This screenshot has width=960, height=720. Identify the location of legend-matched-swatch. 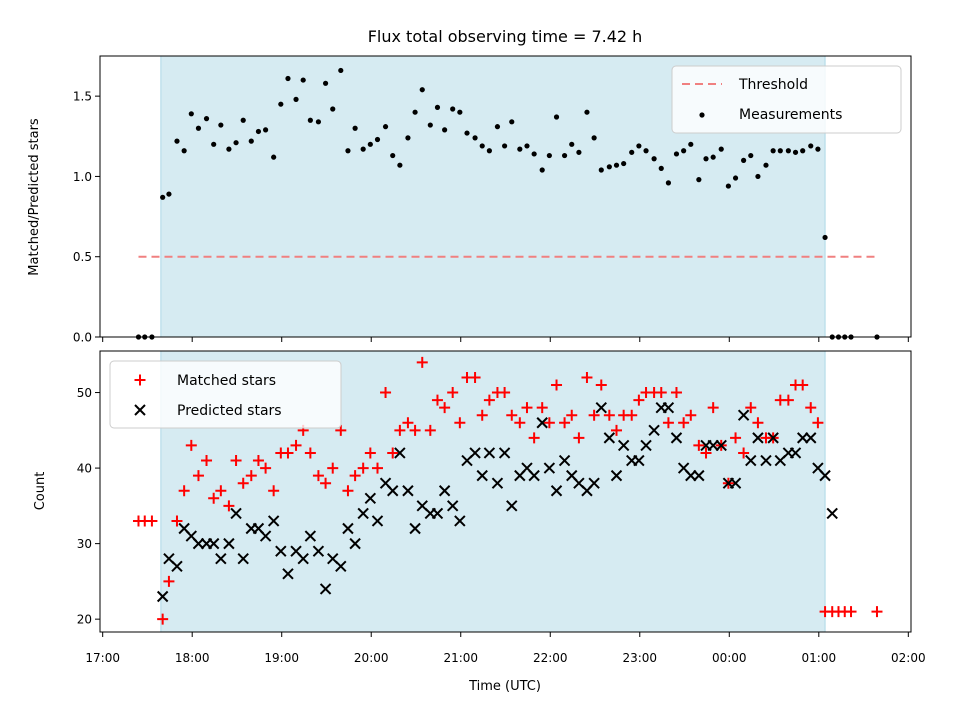
(140, 380).